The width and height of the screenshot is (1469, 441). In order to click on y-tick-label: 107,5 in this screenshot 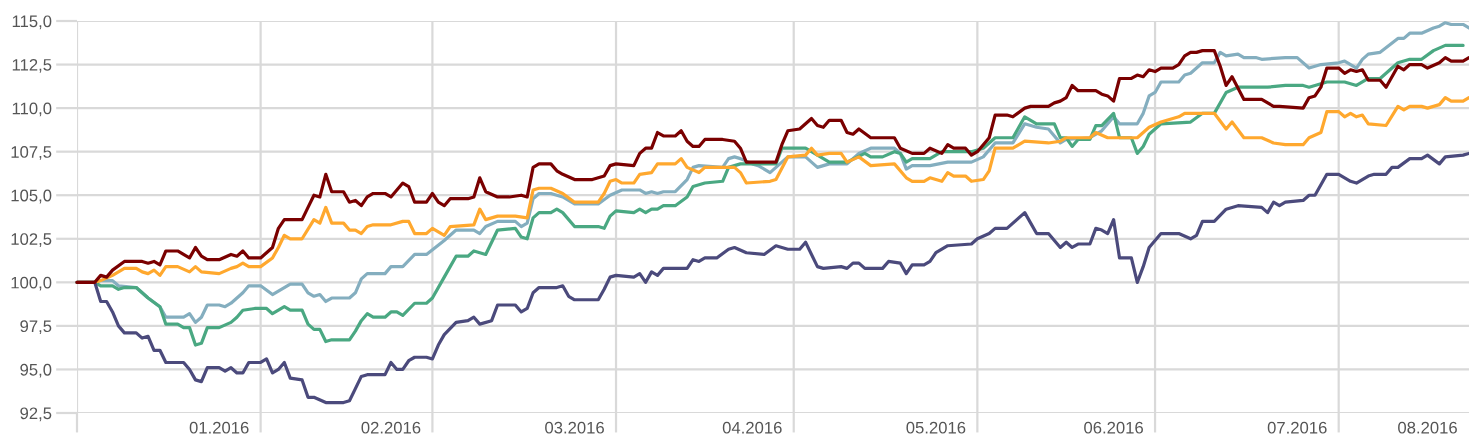, I will do `click(31, 153)`.